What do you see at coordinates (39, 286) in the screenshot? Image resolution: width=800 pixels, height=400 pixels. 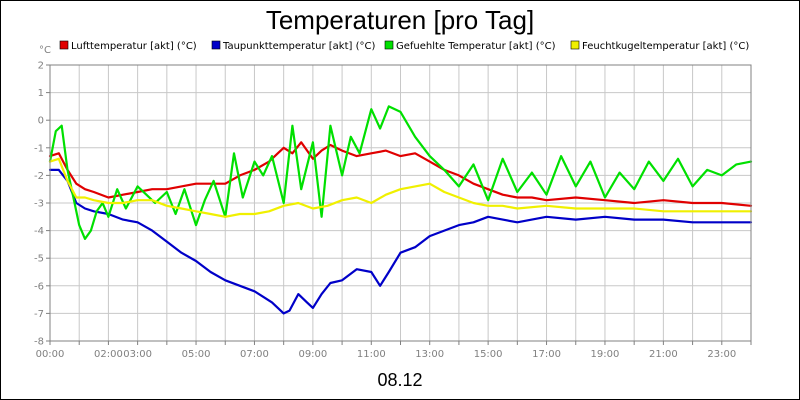 I see `y-tick-label: -6` at bounding box center [39, 286].